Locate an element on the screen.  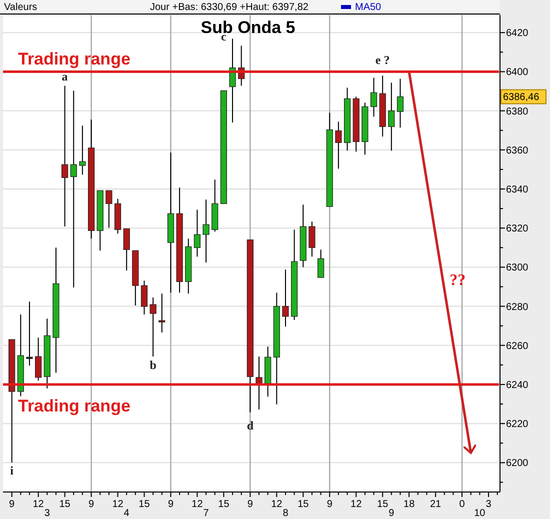
y-tick-label: 6400 is located at coordinates (517, 72).